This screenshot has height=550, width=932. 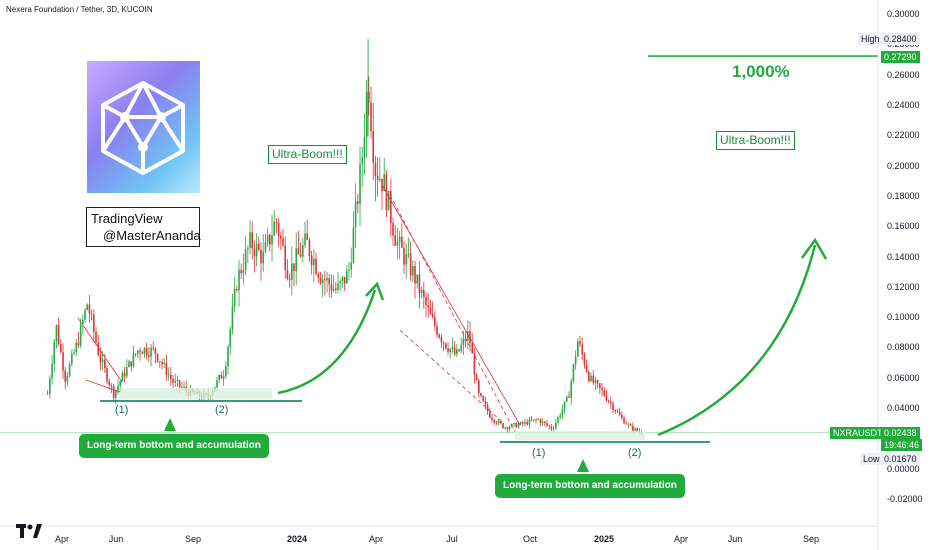 I want to click on target-percent-label: 1,000%, so click(x=761, y=71).